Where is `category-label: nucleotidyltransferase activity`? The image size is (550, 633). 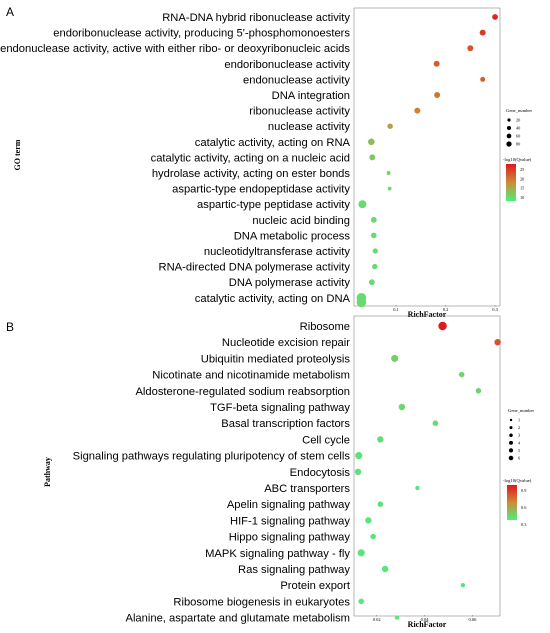 category-label: nucleotidyltransferase activity is located at coordinates (277, 252).